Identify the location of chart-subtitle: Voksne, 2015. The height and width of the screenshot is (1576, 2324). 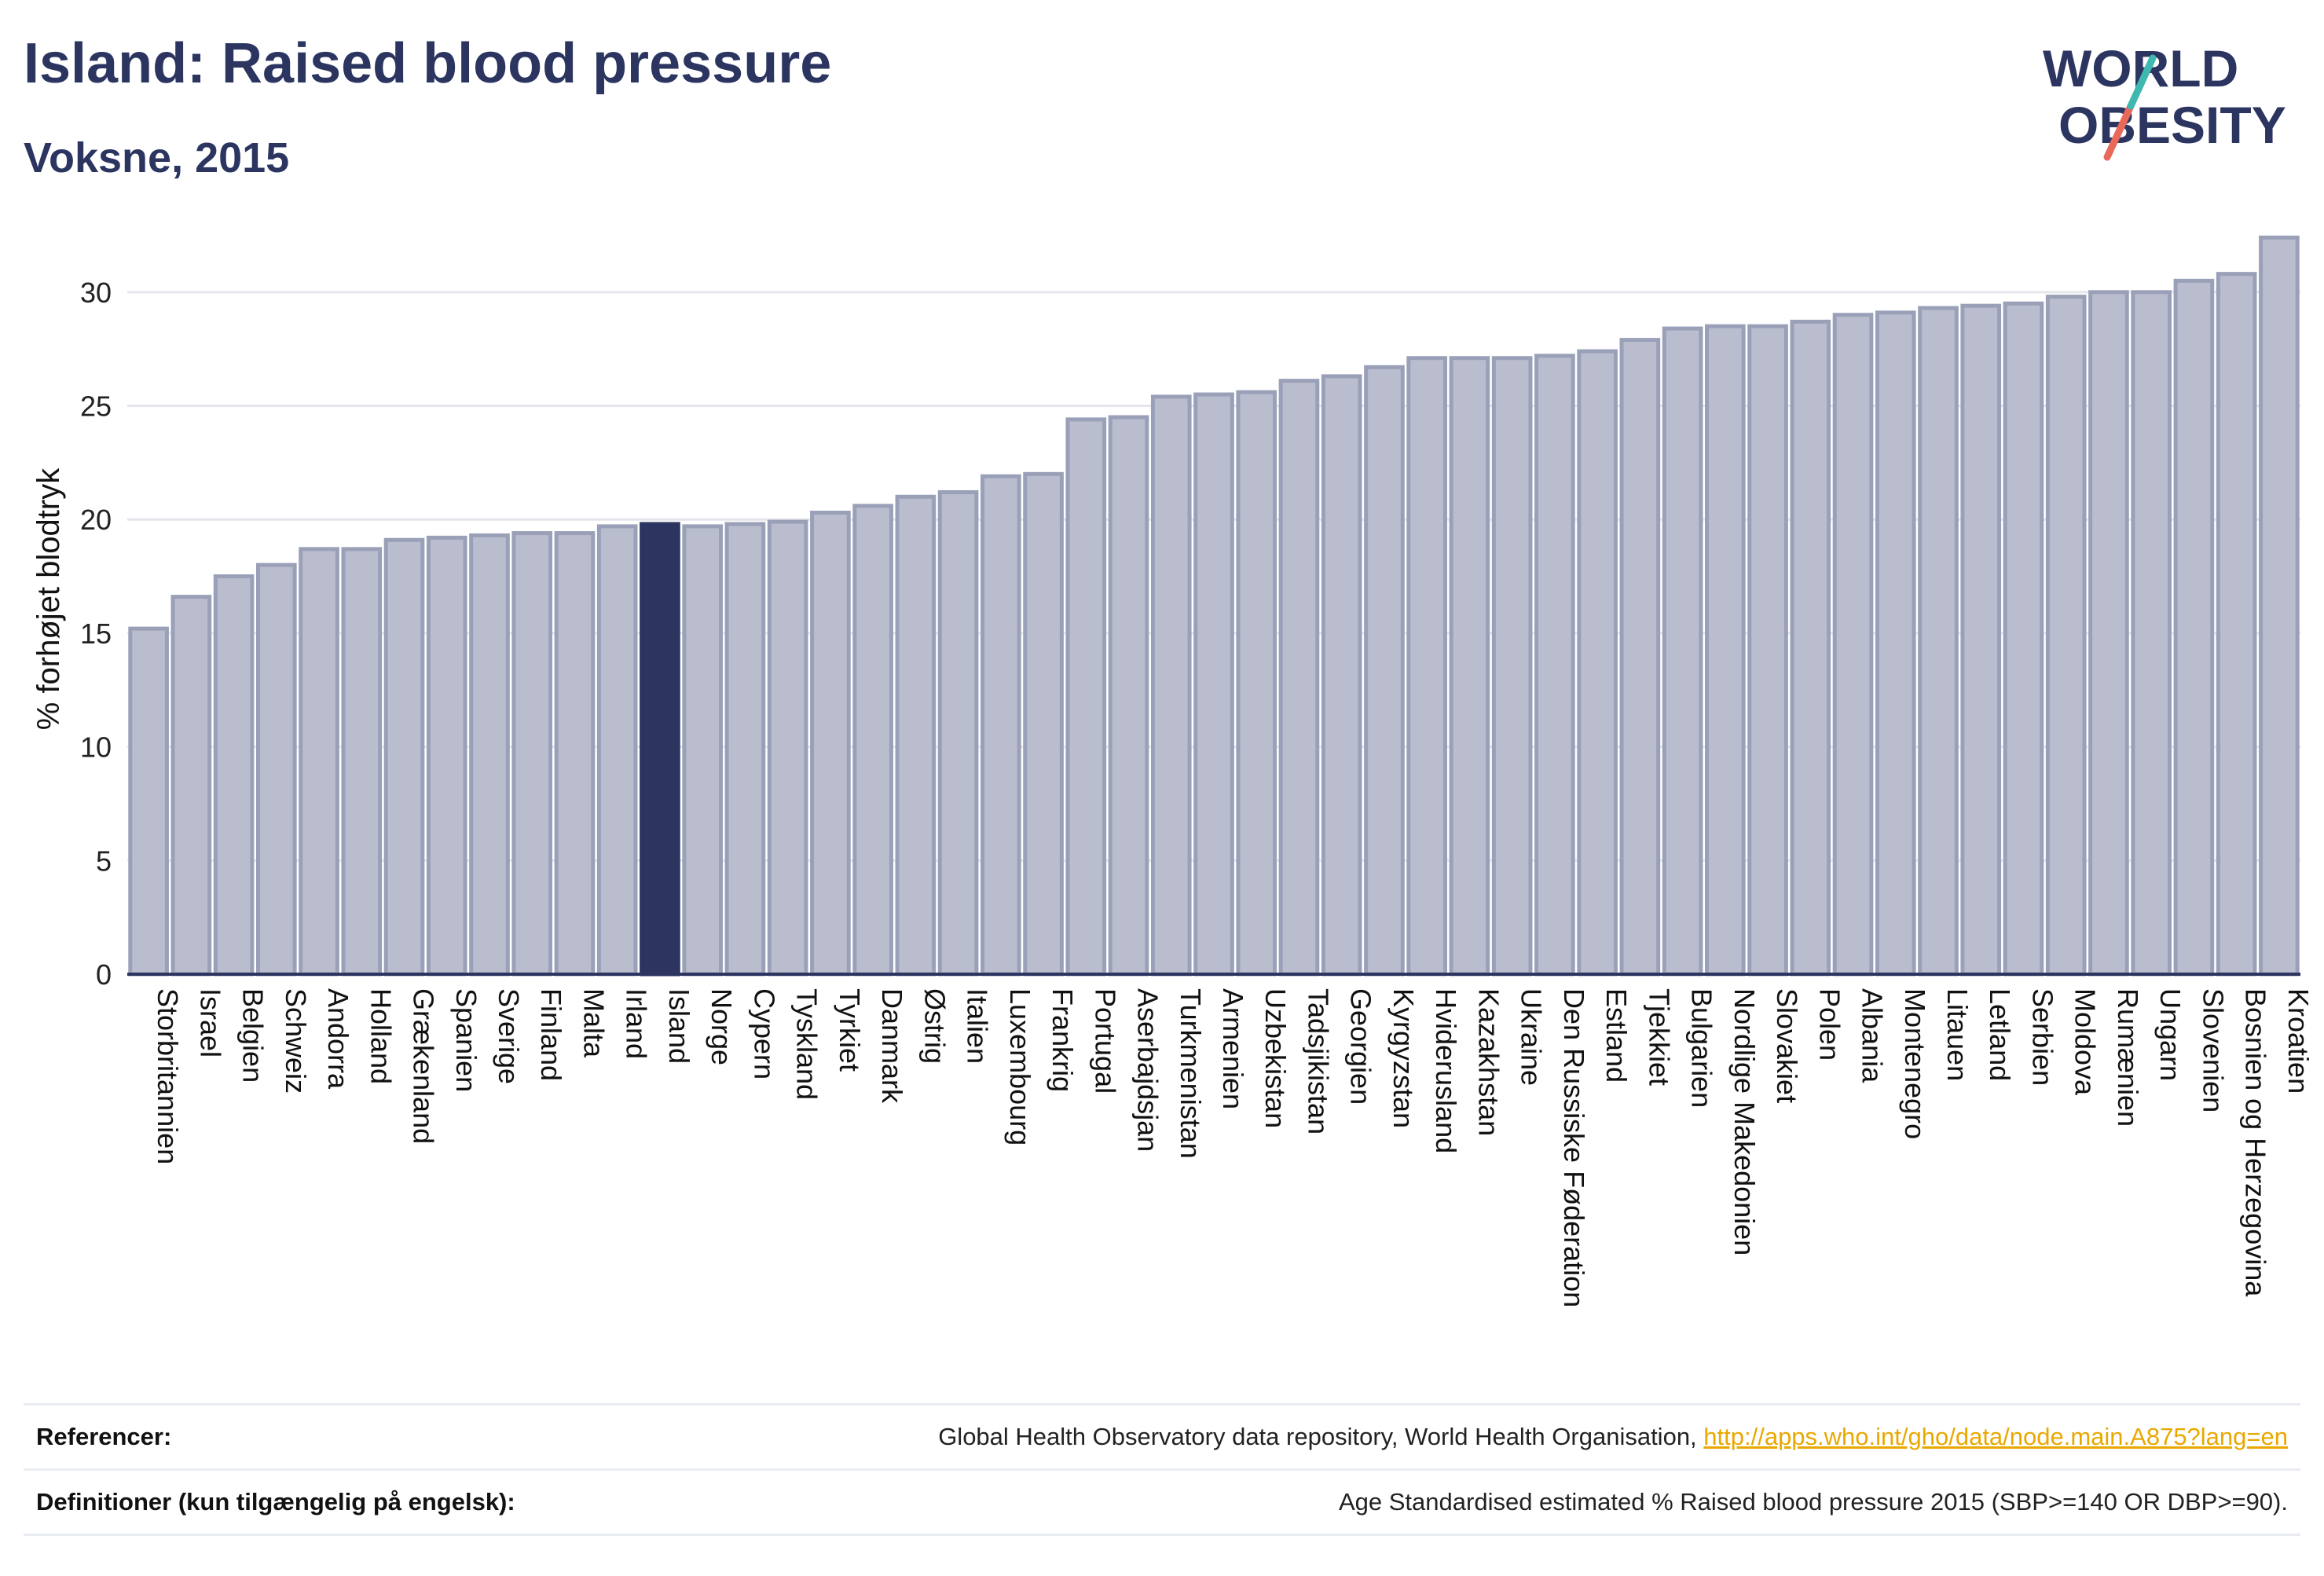
(157, 157).